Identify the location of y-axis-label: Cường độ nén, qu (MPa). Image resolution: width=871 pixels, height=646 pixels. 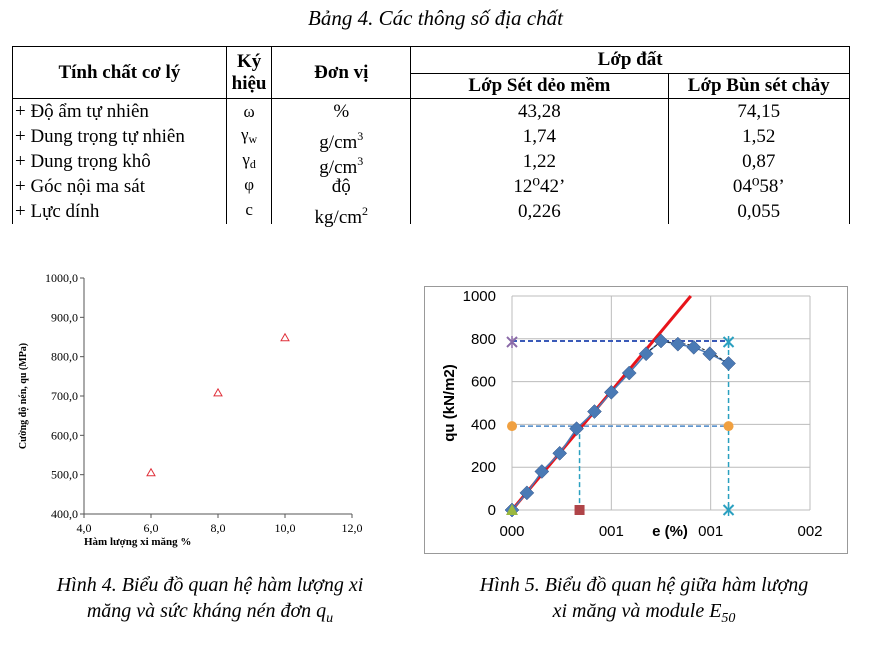
(23, 396).